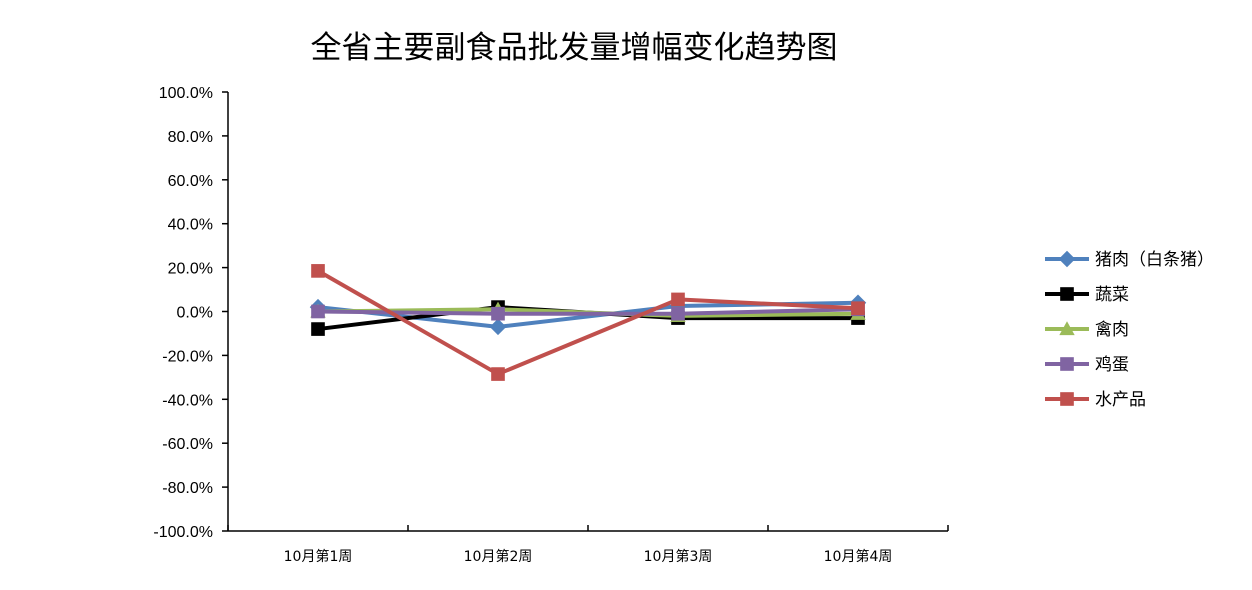  I want to click on legend-label: 猪肉（白条猪）, so click(1154, 260).